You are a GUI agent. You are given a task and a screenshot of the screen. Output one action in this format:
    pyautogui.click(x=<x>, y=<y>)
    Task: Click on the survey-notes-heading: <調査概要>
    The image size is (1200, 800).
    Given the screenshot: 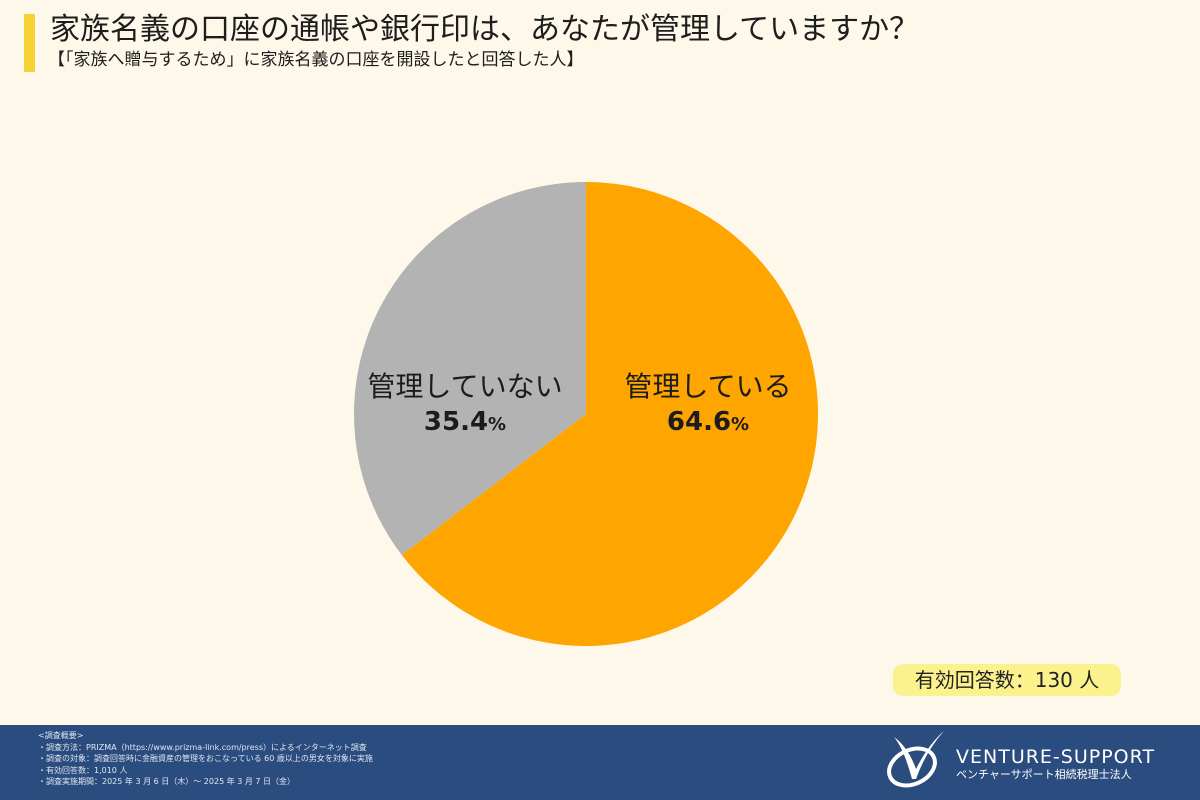 What is the action you would take?
    pyautogui.click(x=61, y=735)
    